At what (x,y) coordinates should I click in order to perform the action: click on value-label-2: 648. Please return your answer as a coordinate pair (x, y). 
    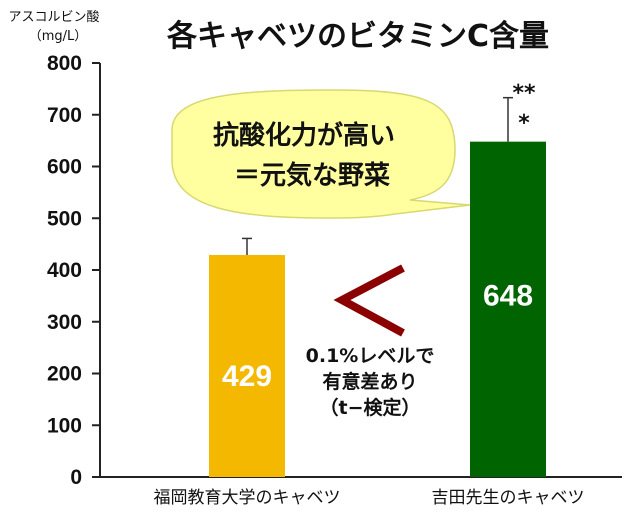
    Looking at the image, I should click on (508, 295).